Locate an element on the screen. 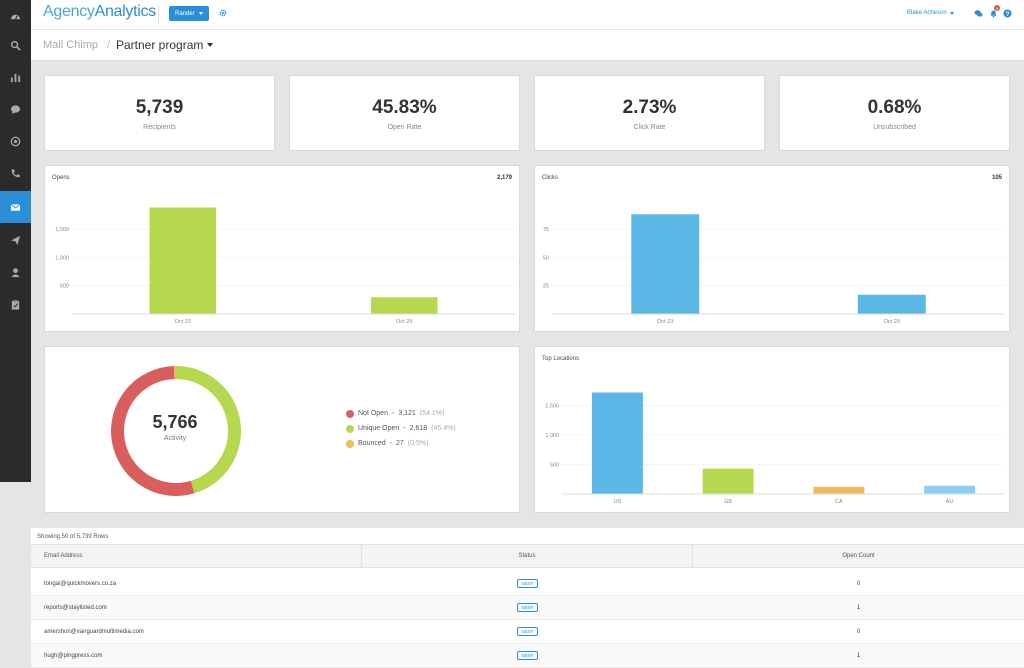 The height and width of the screenshot is (668, 1024). table-row: amershon@vanguardmultimedia.com SENT 0 is located at coordinates (527, 632).